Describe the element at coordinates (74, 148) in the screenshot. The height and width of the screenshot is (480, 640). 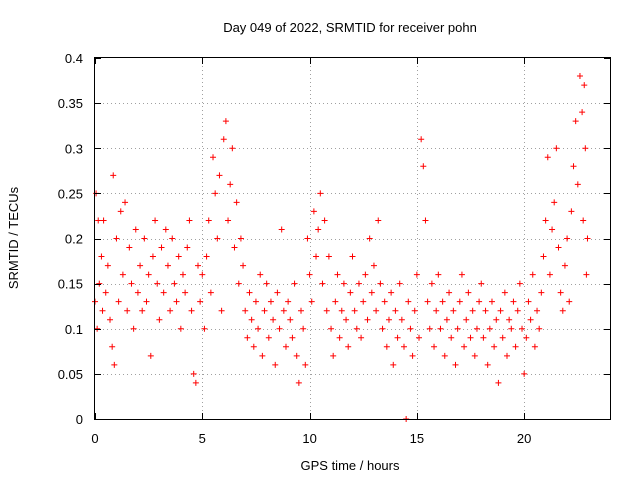
I see `y-tick-label: 0.3` at that location.